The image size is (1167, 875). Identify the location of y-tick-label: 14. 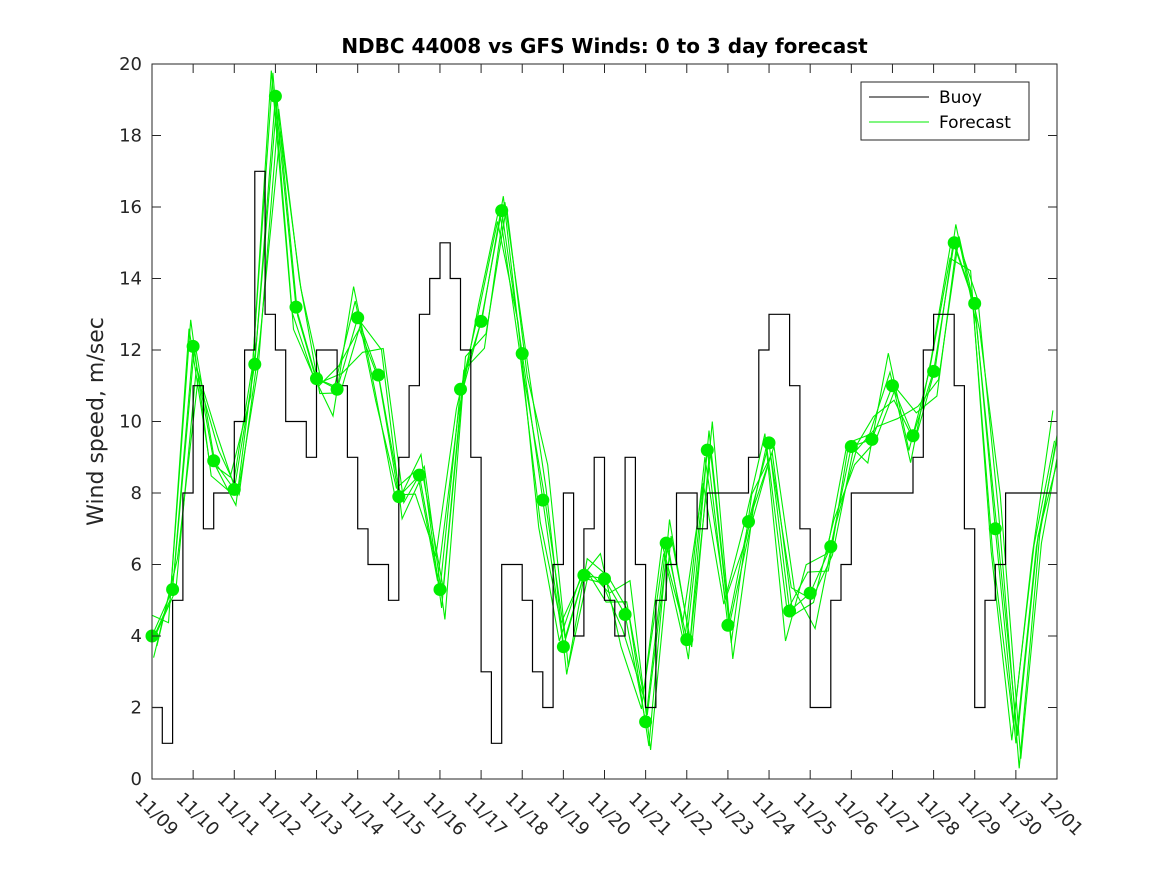
(130, 279).